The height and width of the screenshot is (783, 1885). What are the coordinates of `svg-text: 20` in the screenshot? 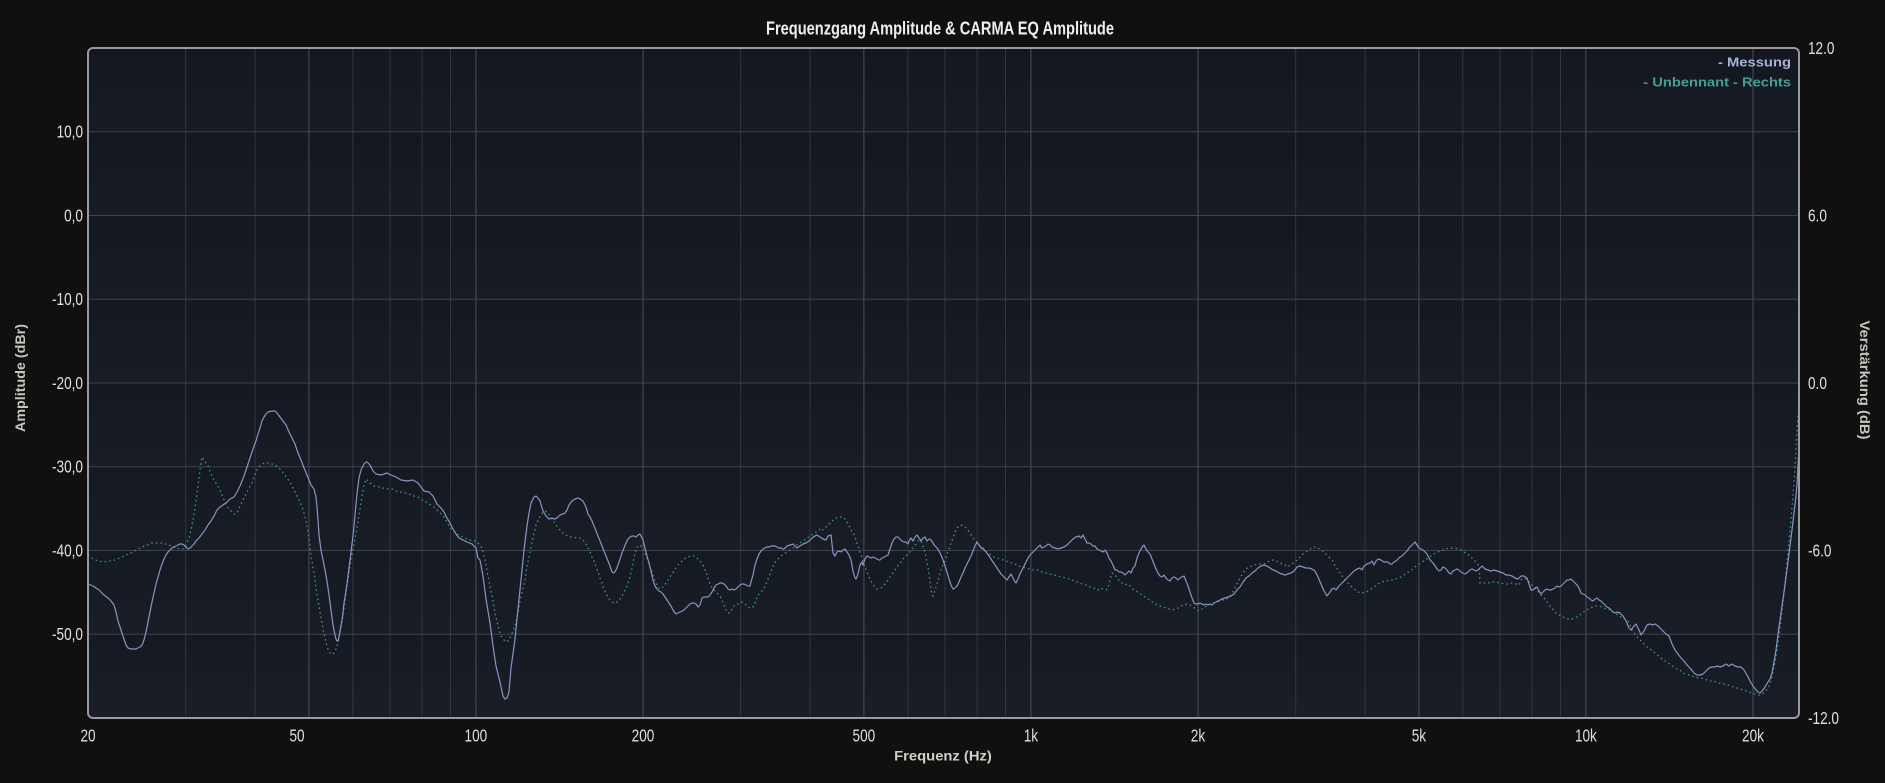 It's located at (87, 735).